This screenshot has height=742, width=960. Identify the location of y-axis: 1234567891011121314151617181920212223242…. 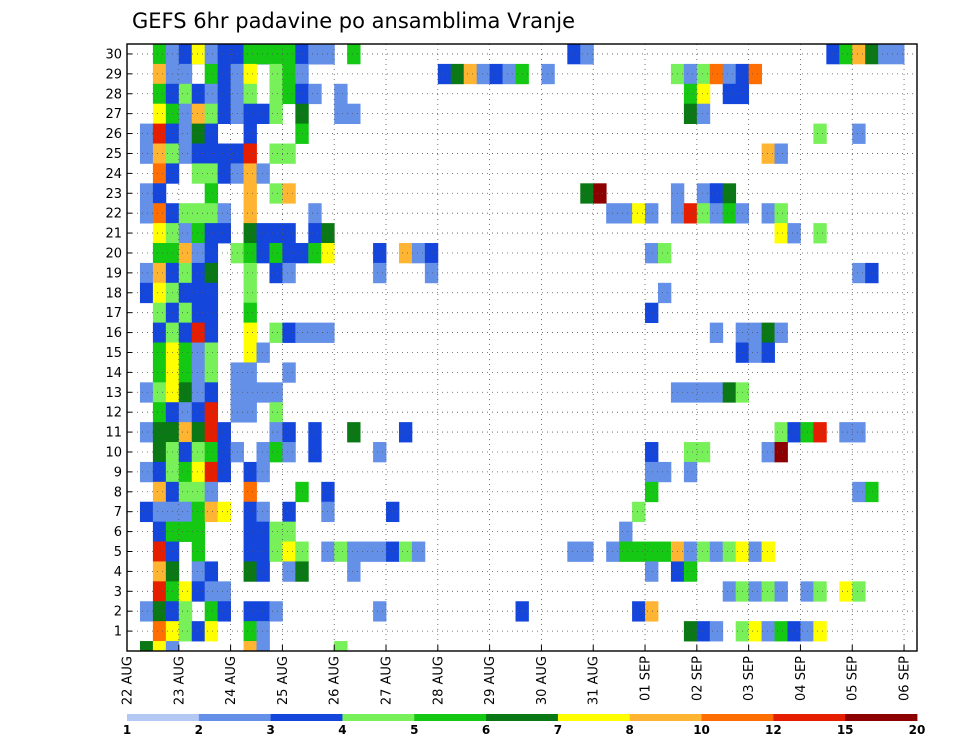
(118, 343).